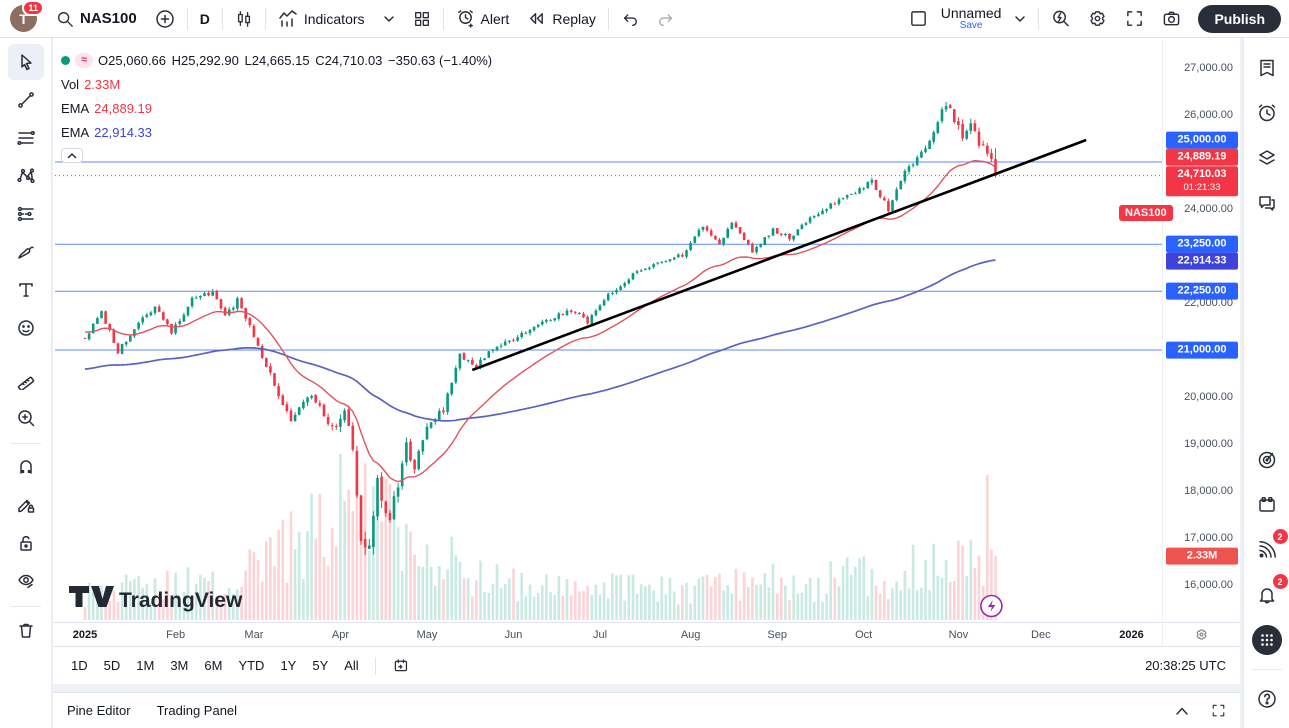 The width and height of the screenshot is (1289, 728). Describe the element at coordinates (1020, 19) in the screenshot. I see `layout-menu-chevron` at that location.